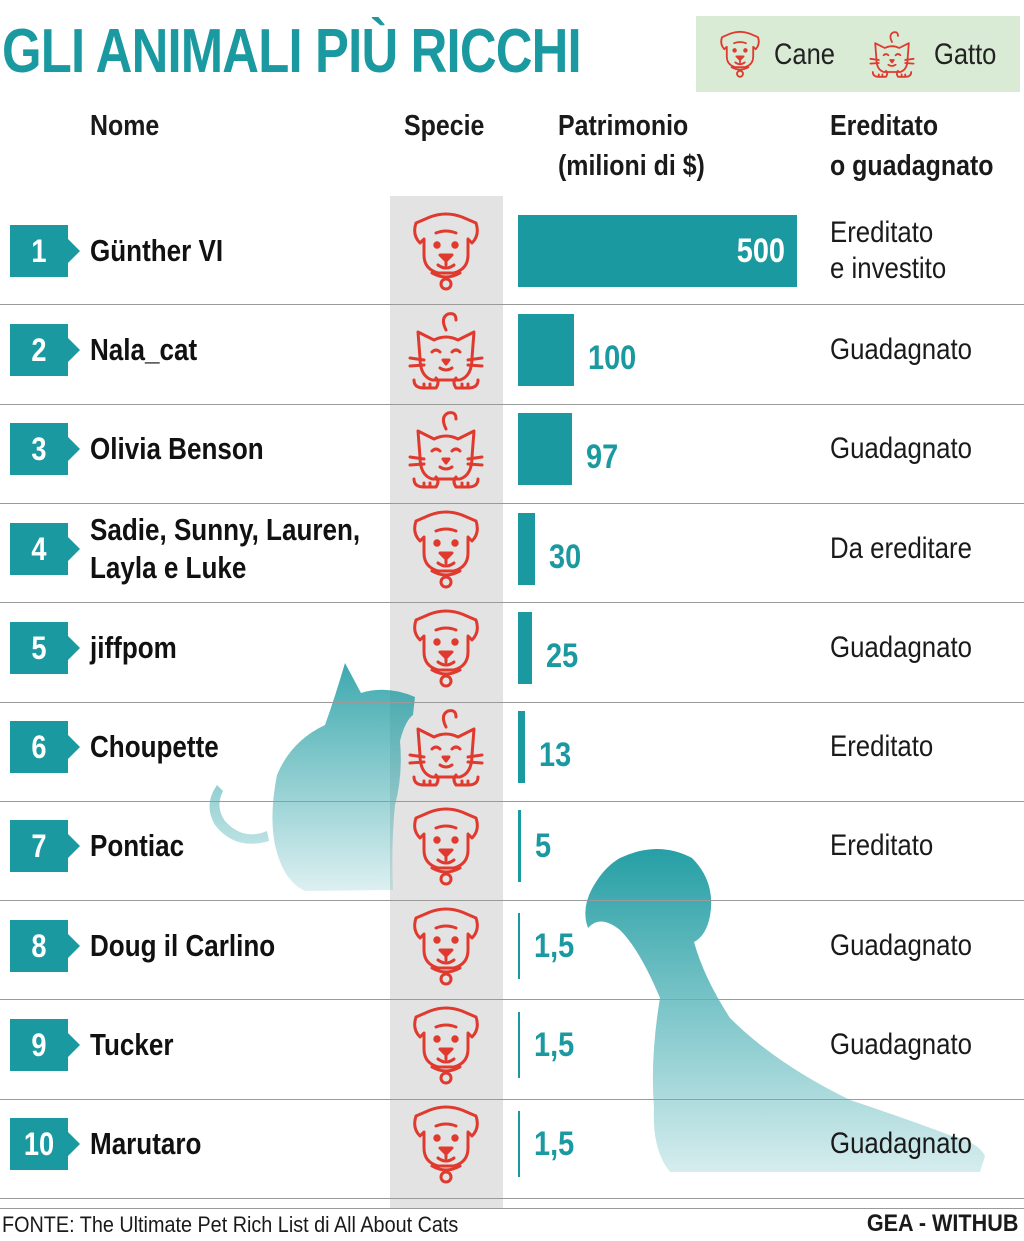 This screenshot has height=1241, width=1024. What do you see at coordinates (312, 777) in the screenshot?
I see `cat-silhouette` at bounding box center [312, 777].